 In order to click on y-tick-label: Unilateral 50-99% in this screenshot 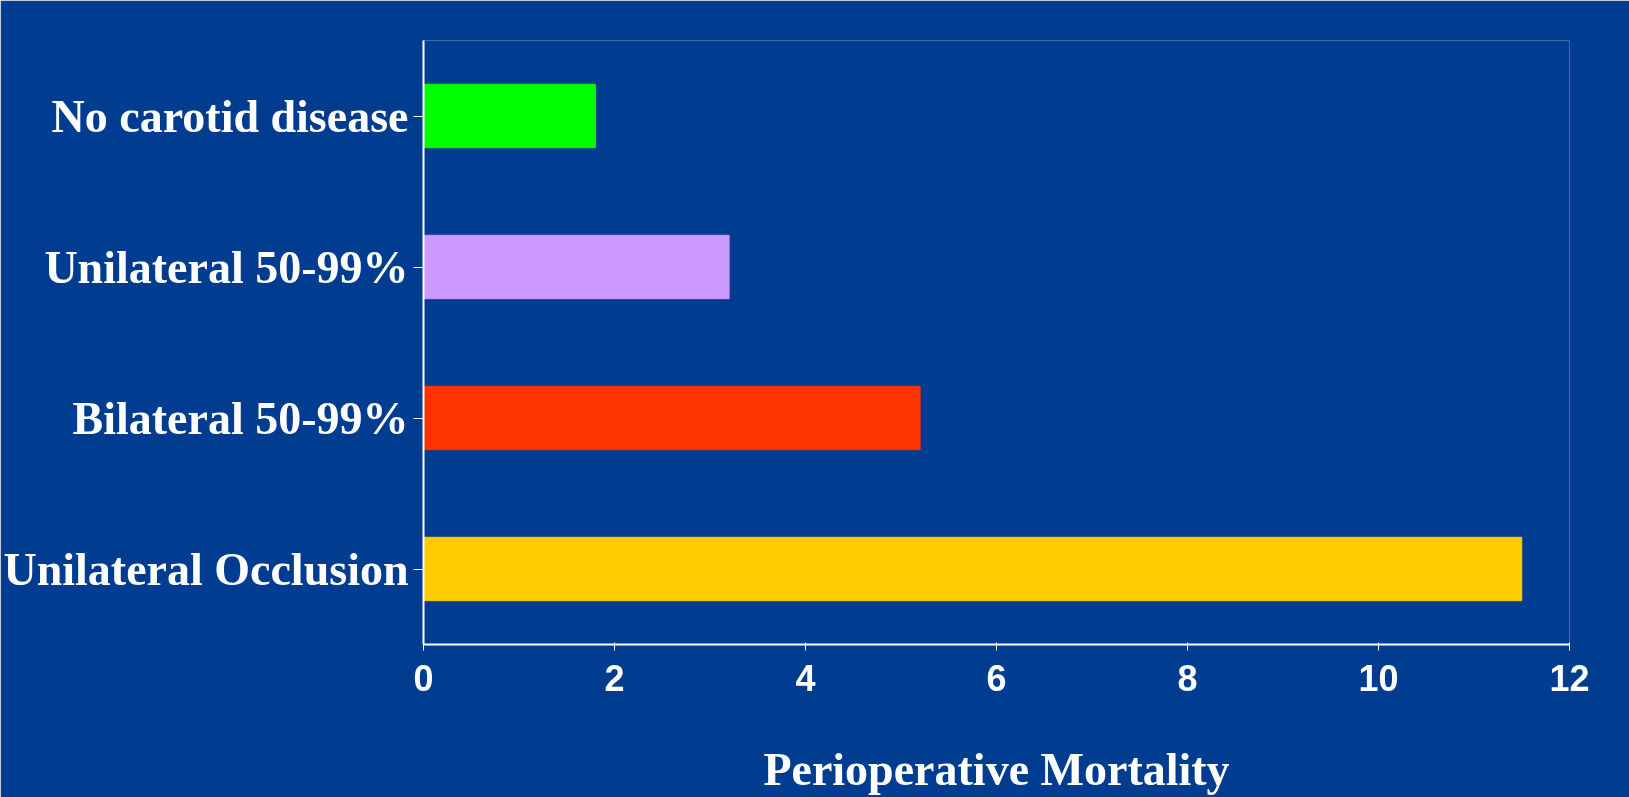, I will do `click(226, 267)`.